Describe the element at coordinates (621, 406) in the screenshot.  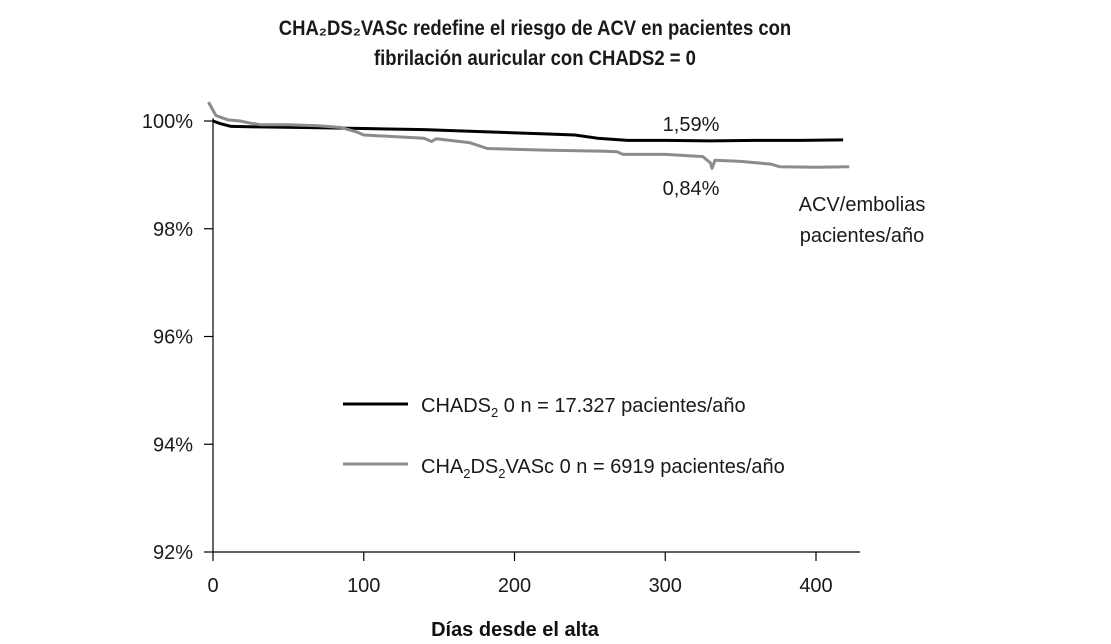
I see `legend-1-rest: 0 n = 17.327 pacientes/año` at that location.